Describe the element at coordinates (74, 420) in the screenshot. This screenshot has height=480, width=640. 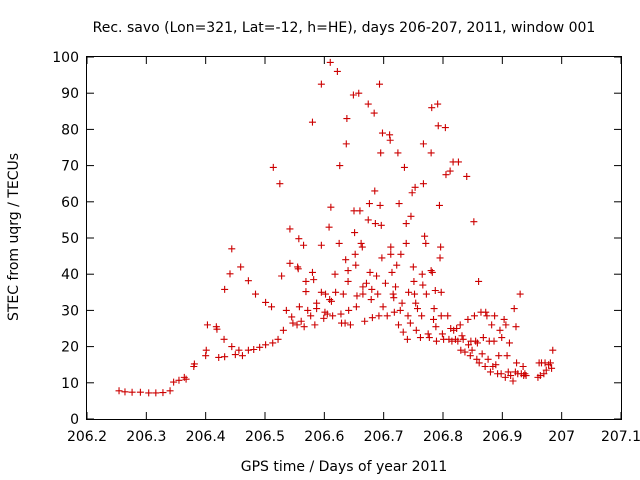
I see `y-tick-label: 0` at that location.